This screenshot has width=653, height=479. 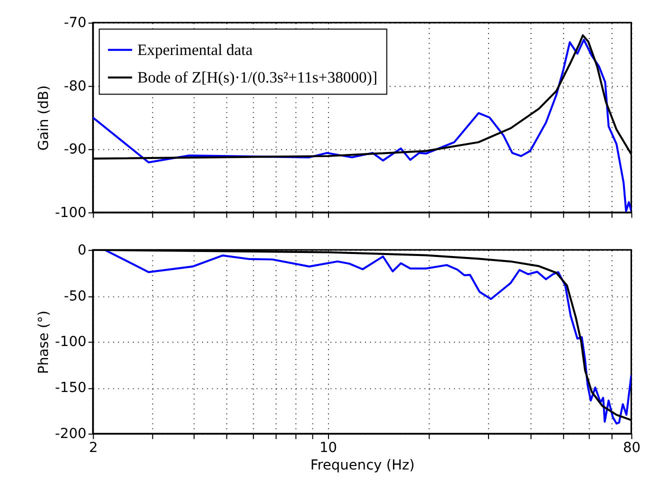 I want to click on y-axis-title: Phase (°), so click(x=44, y=342).